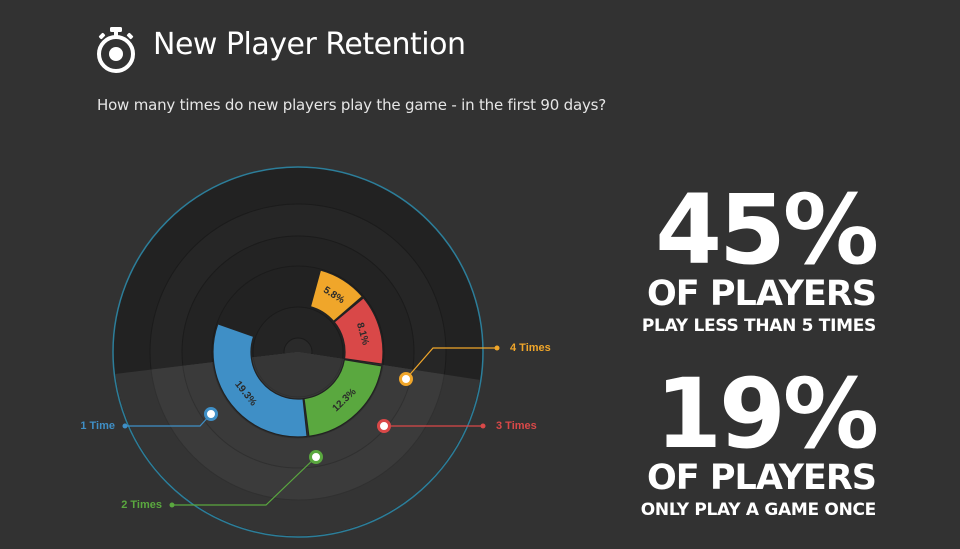 Image resolution: width=960 pixels, height=549 pixels. I want to click on chart-slices: 19.3% 12.3%8.1%5.8%, so click(298, 353).